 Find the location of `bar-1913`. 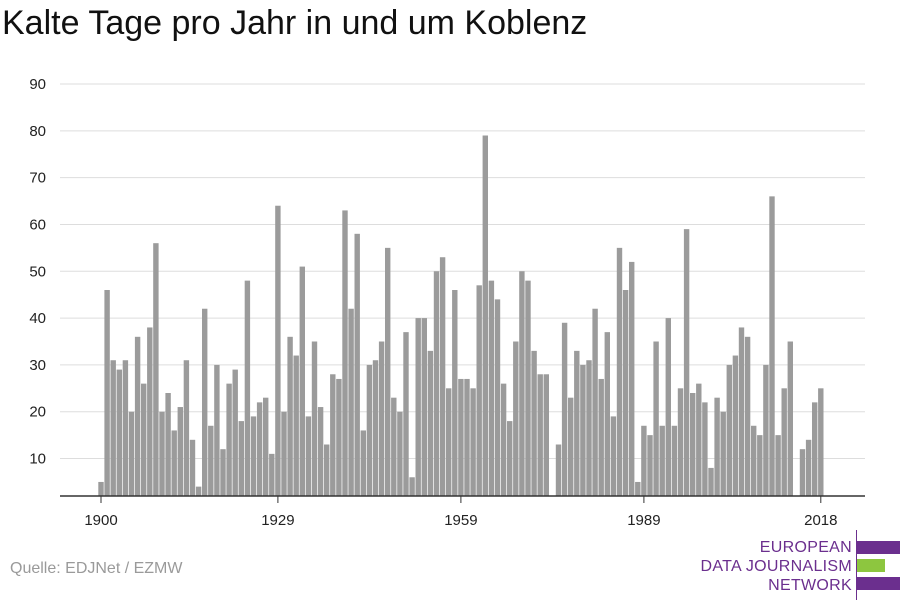

bar-1913 is located at coordinates (180, 451).